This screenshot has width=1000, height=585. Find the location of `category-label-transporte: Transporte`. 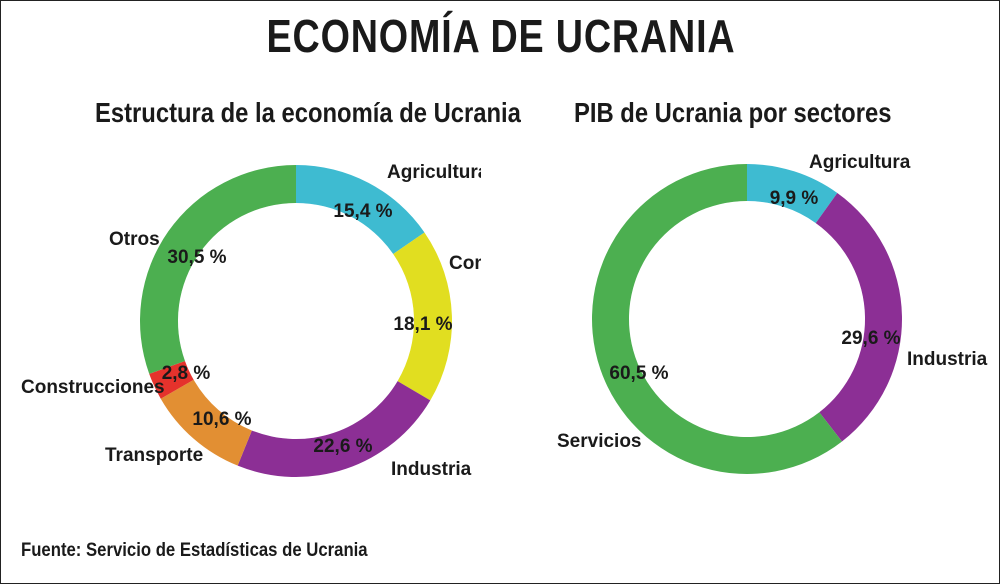

category-label-transporte: Transporte is located at coordinates (154, 455).